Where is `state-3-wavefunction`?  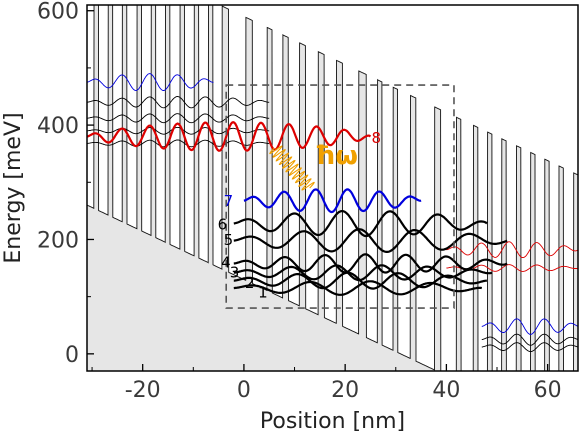 state-3-wavefunction is located at coordinates (363, 273).